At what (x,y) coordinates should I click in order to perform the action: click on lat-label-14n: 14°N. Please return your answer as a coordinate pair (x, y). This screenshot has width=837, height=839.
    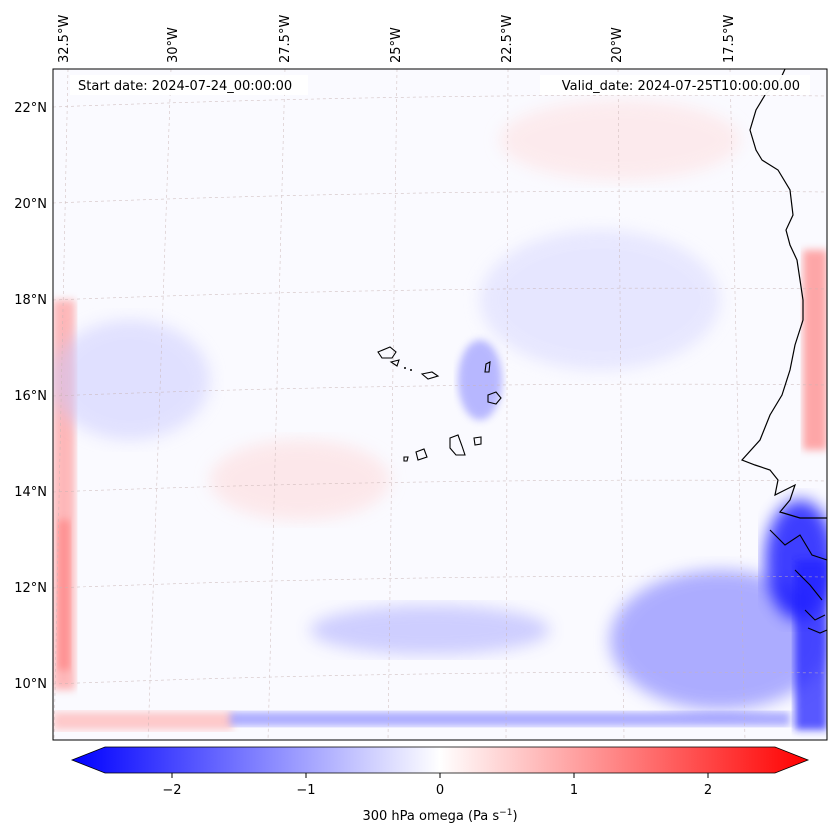
    Looking at the image, I should click on (30, 492).